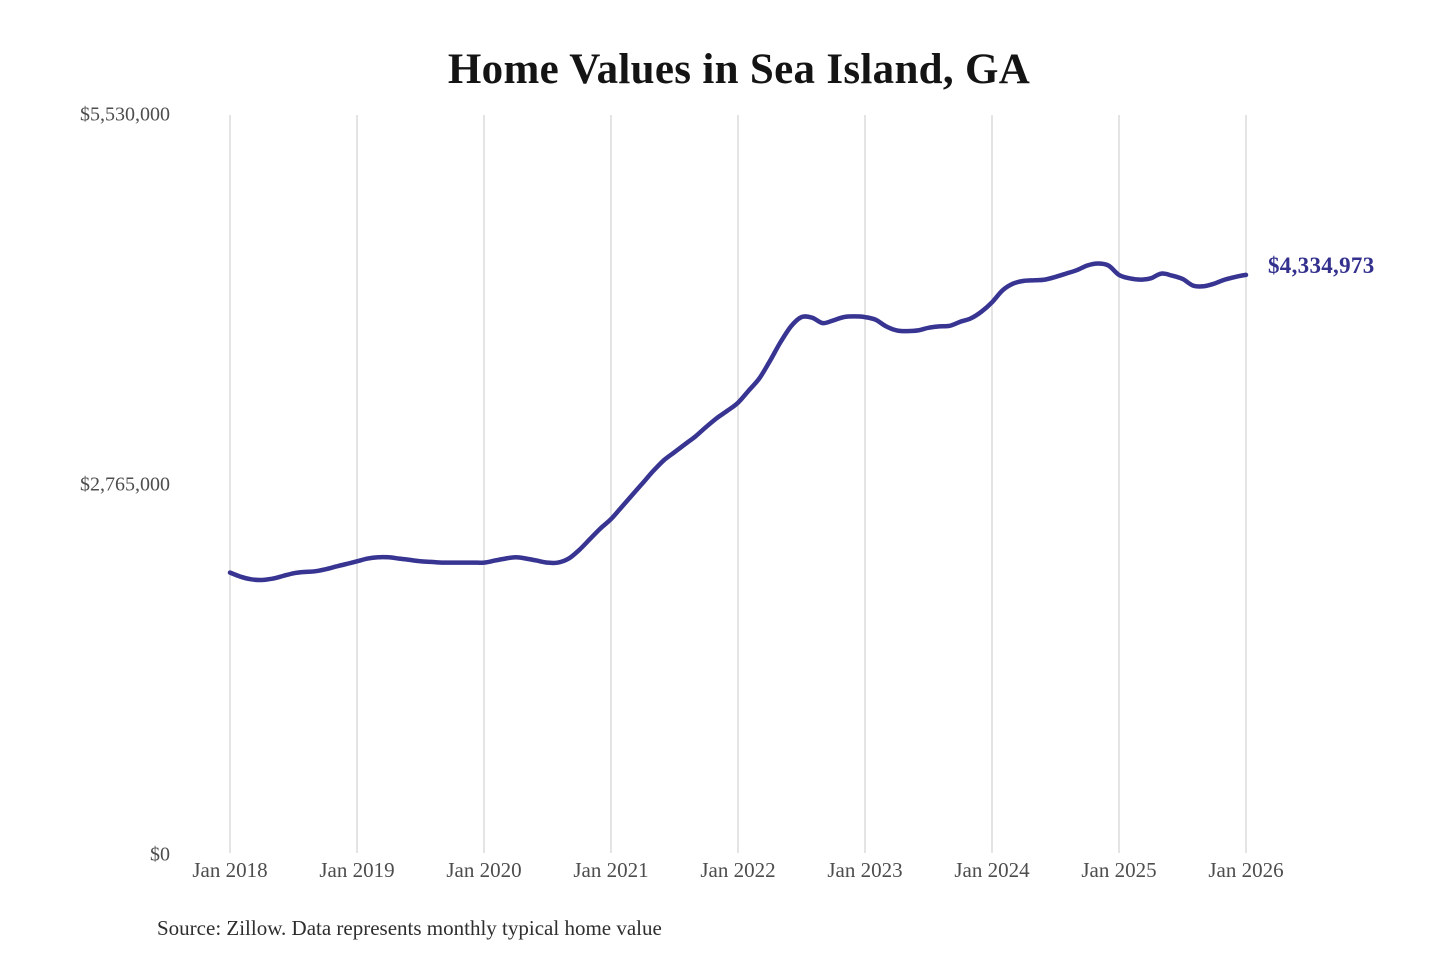 The image size is (1440, 960). Describe the element at coordinates (160, 854) in the screenshot. I see `y-tick-label: $0` at that location.